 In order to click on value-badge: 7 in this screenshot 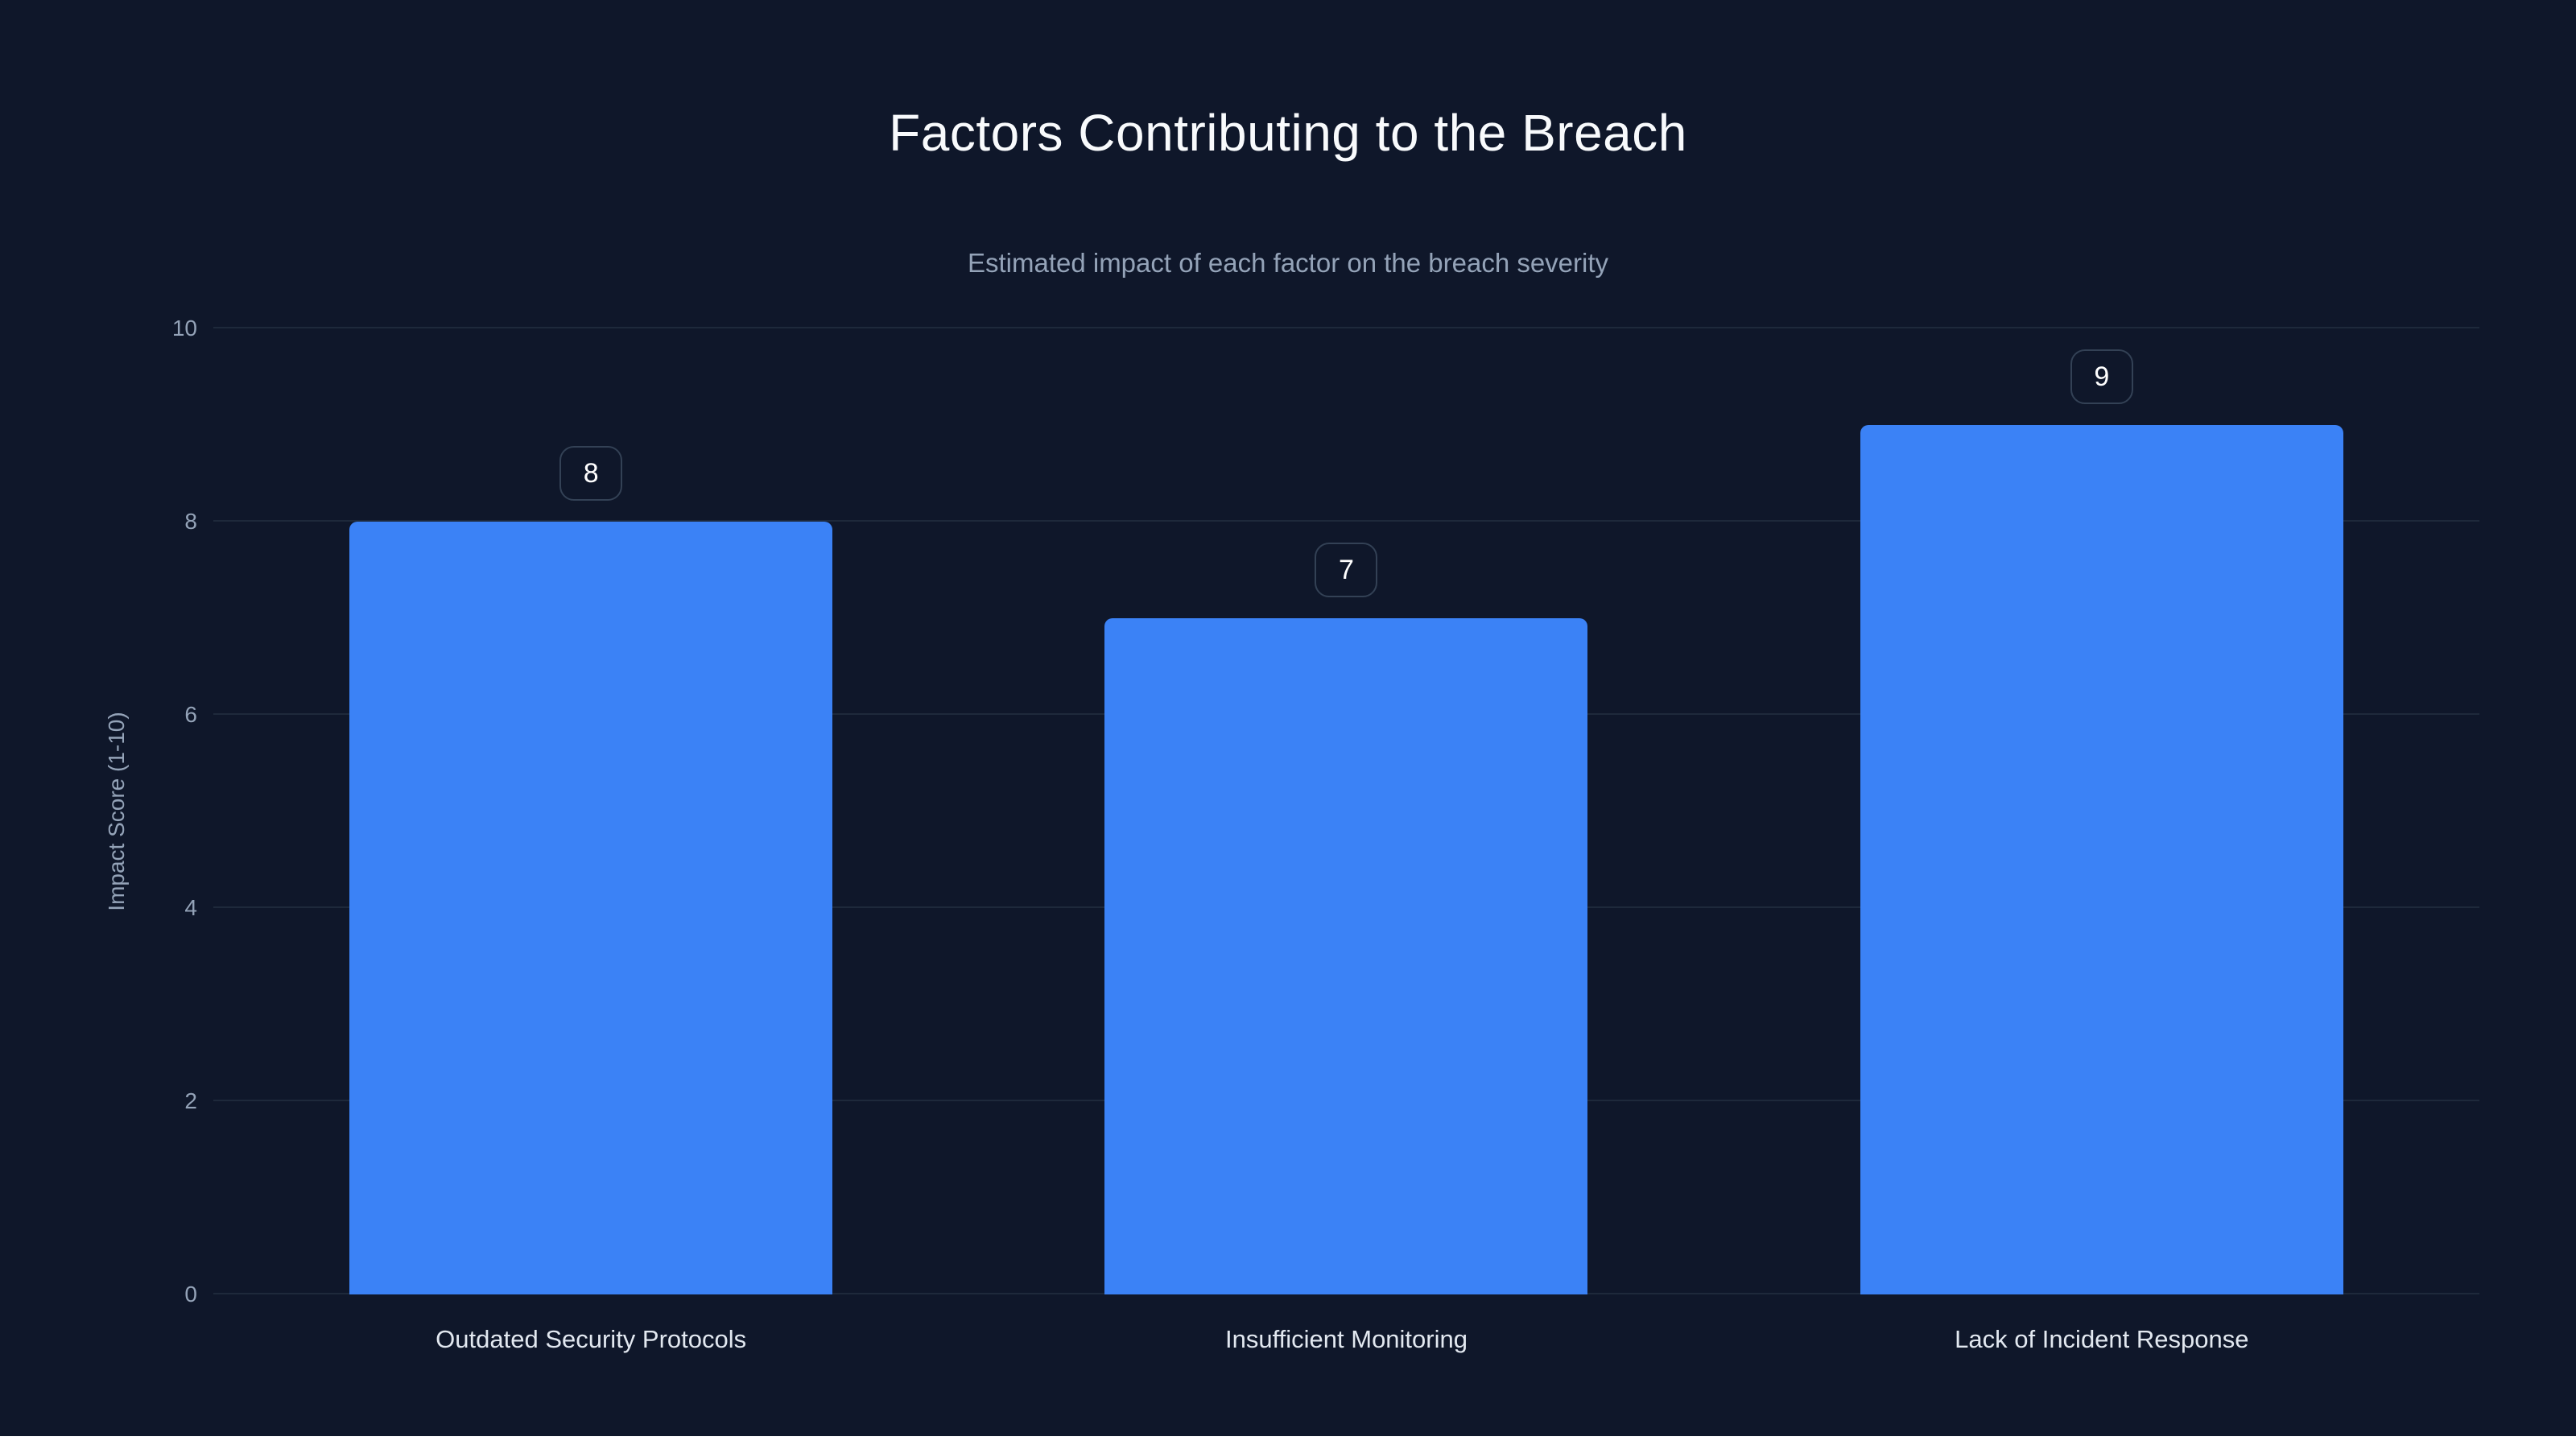, I will do `click(1346, 570)`.